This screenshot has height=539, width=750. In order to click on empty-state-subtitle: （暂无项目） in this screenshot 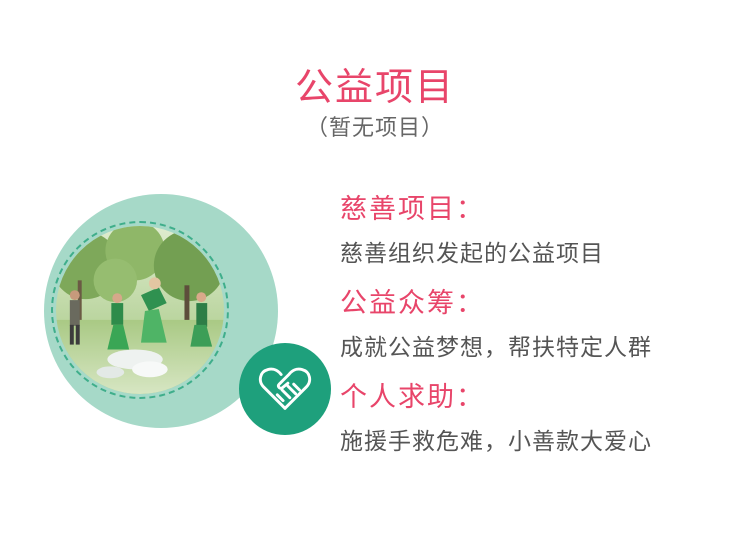, I will do `click(374, 128)`.